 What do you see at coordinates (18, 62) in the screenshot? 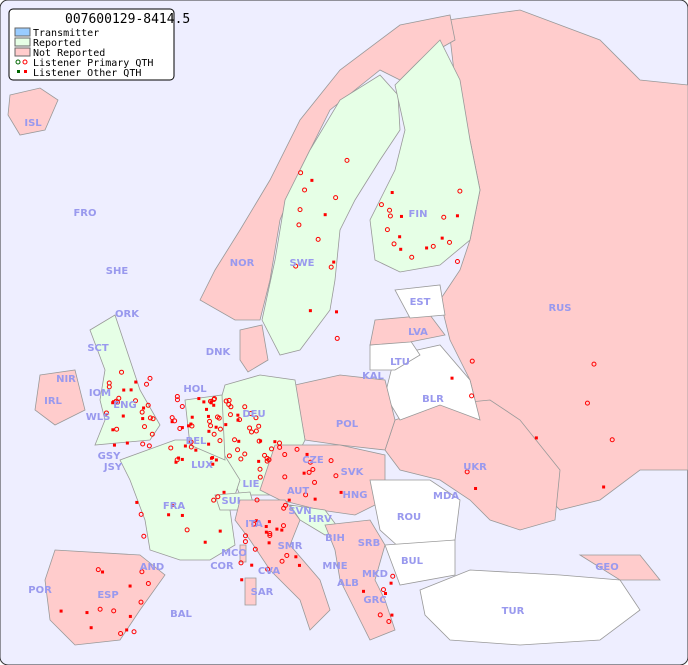
I see `legend-circle-icon` at bounding box center [18, 62].